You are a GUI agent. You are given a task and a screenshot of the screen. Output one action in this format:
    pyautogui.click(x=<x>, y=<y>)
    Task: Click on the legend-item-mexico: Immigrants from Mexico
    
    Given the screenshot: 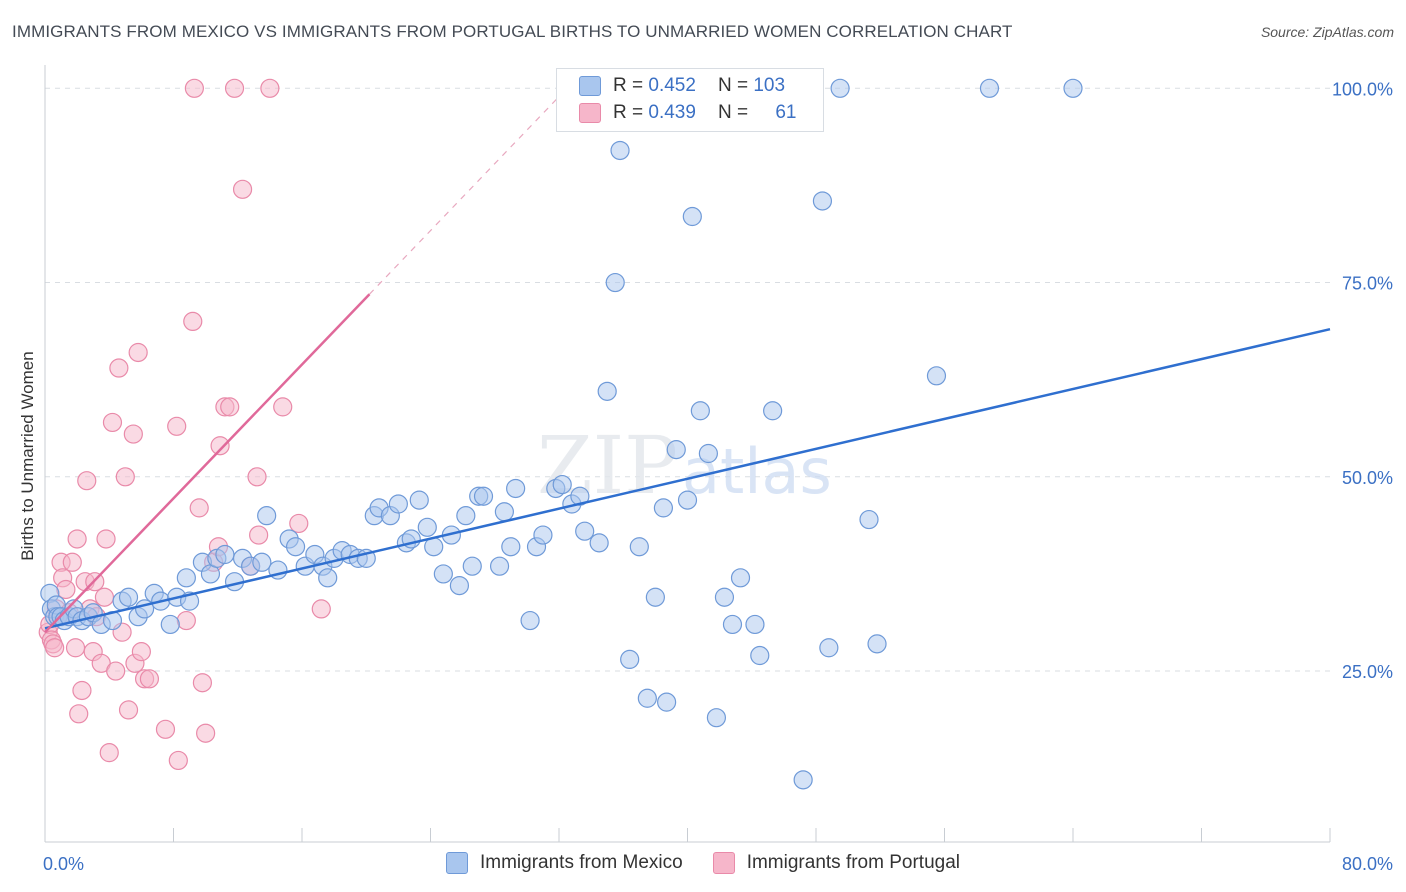 What is the action you would take?
    pyautogui.click(x=564, y=863)
    